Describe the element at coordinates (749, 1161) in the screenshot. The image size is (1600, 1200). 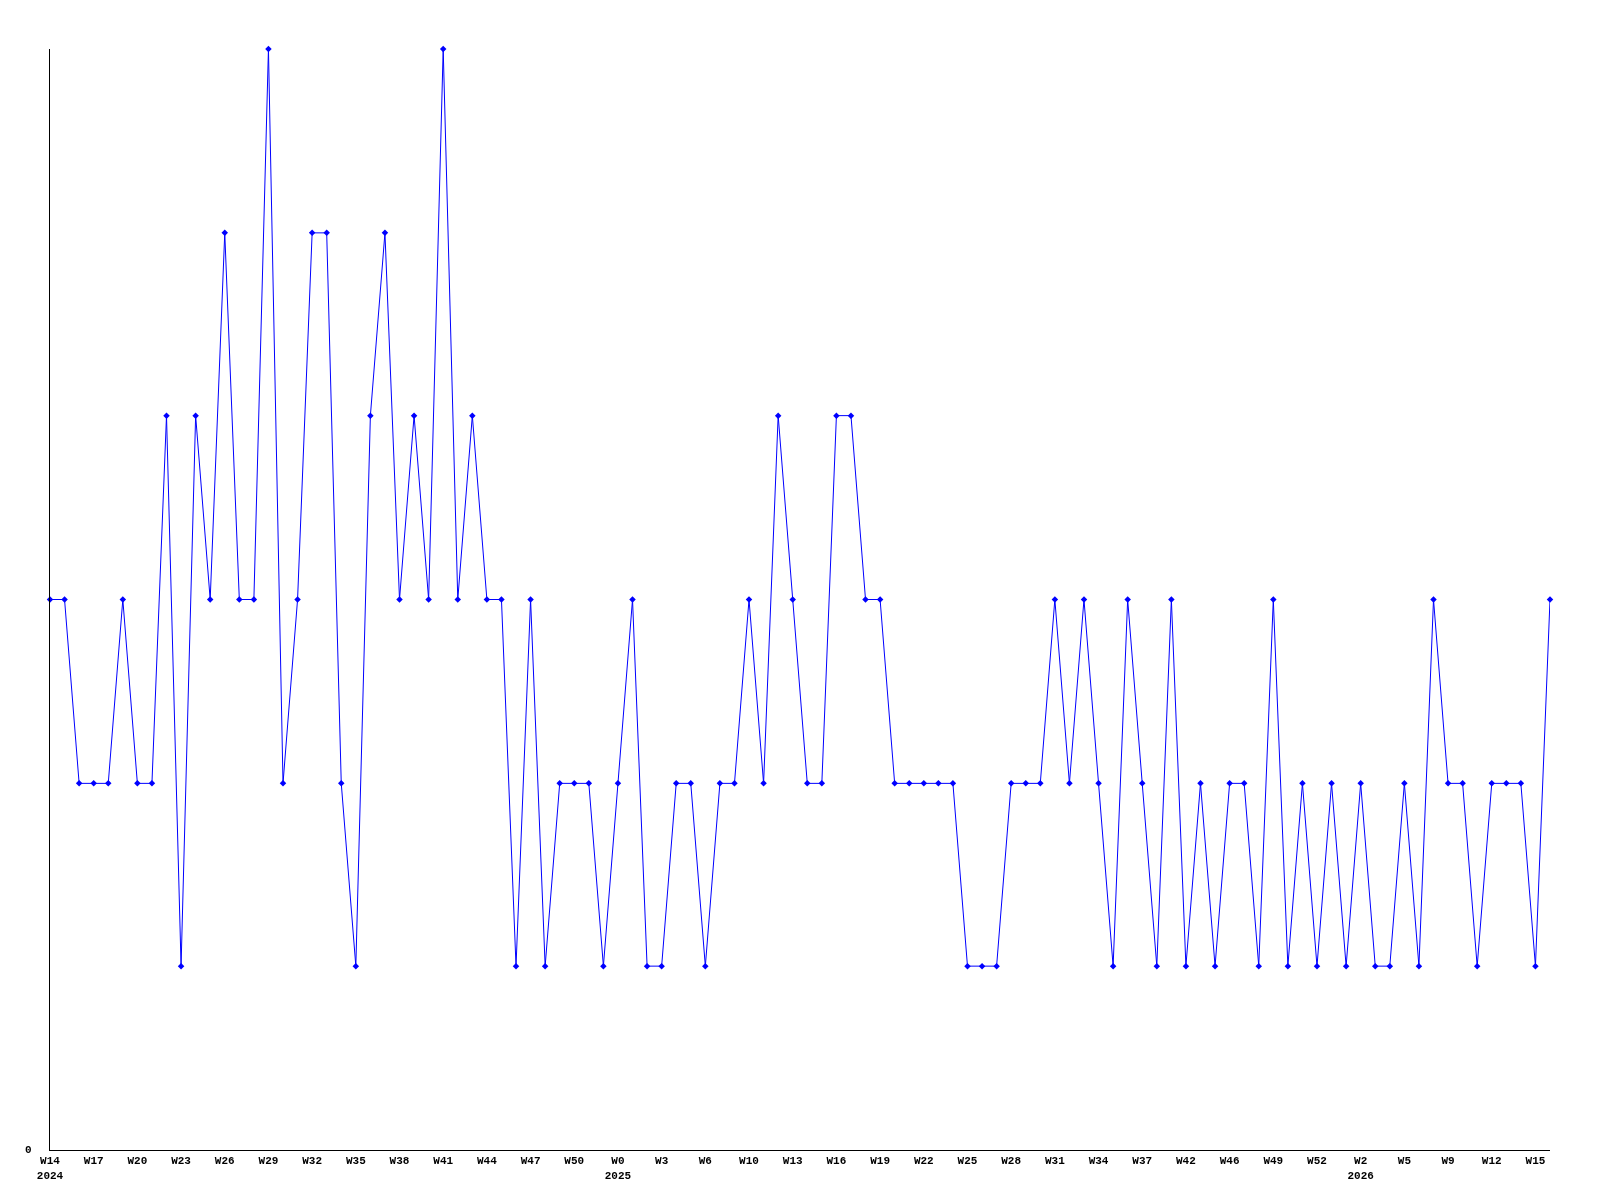
I see `x-tick-label: W10` at that location.